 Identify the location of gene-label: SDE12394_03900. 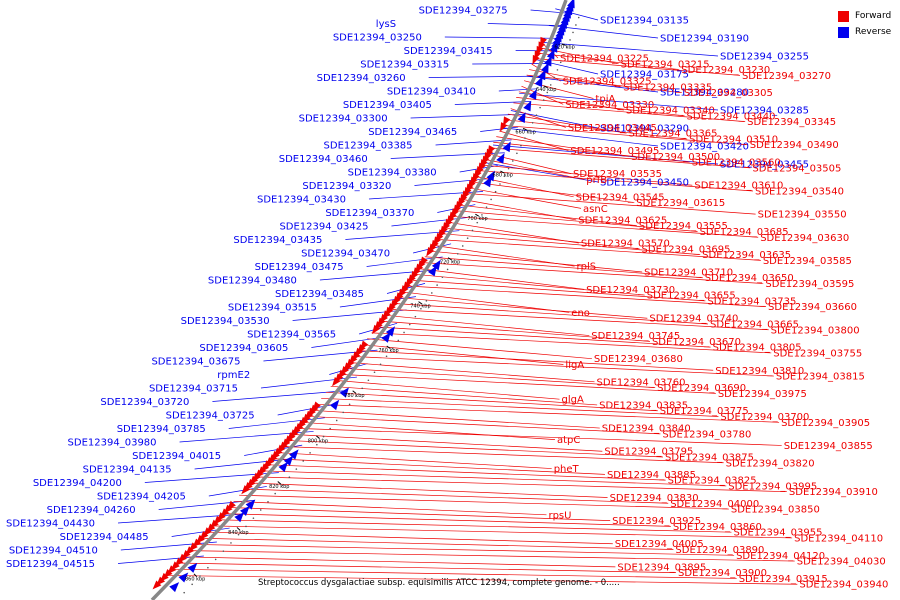
(722, 573).